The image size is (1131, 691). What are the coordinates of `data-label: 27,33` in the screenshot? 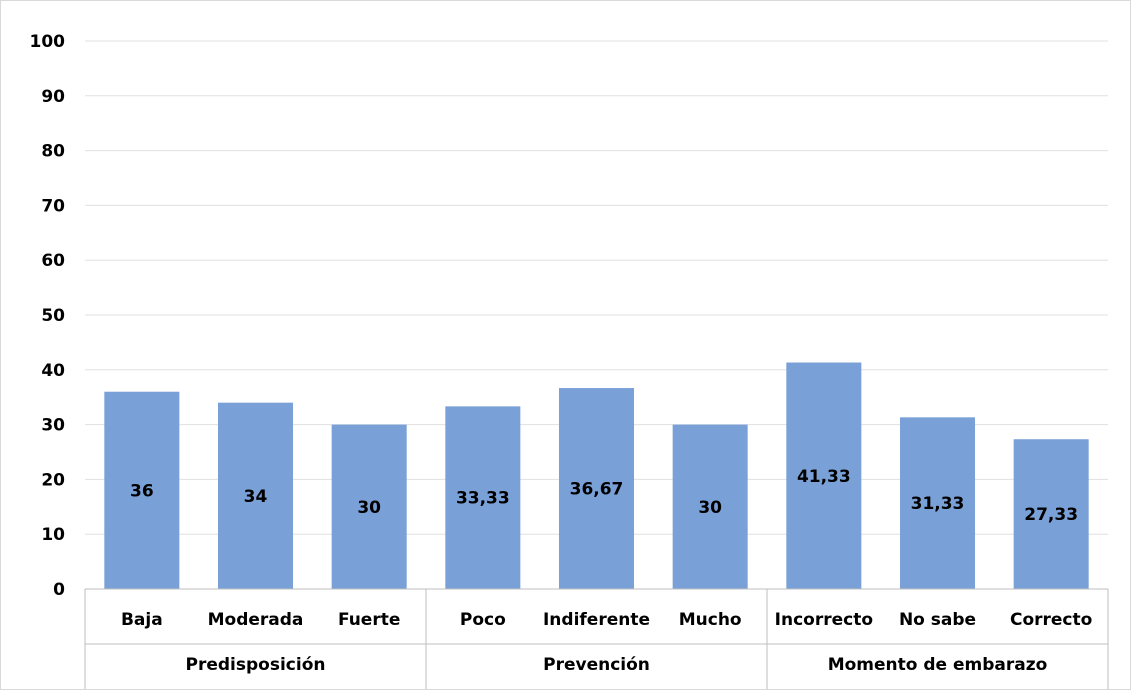 It's located at (1051, 515).